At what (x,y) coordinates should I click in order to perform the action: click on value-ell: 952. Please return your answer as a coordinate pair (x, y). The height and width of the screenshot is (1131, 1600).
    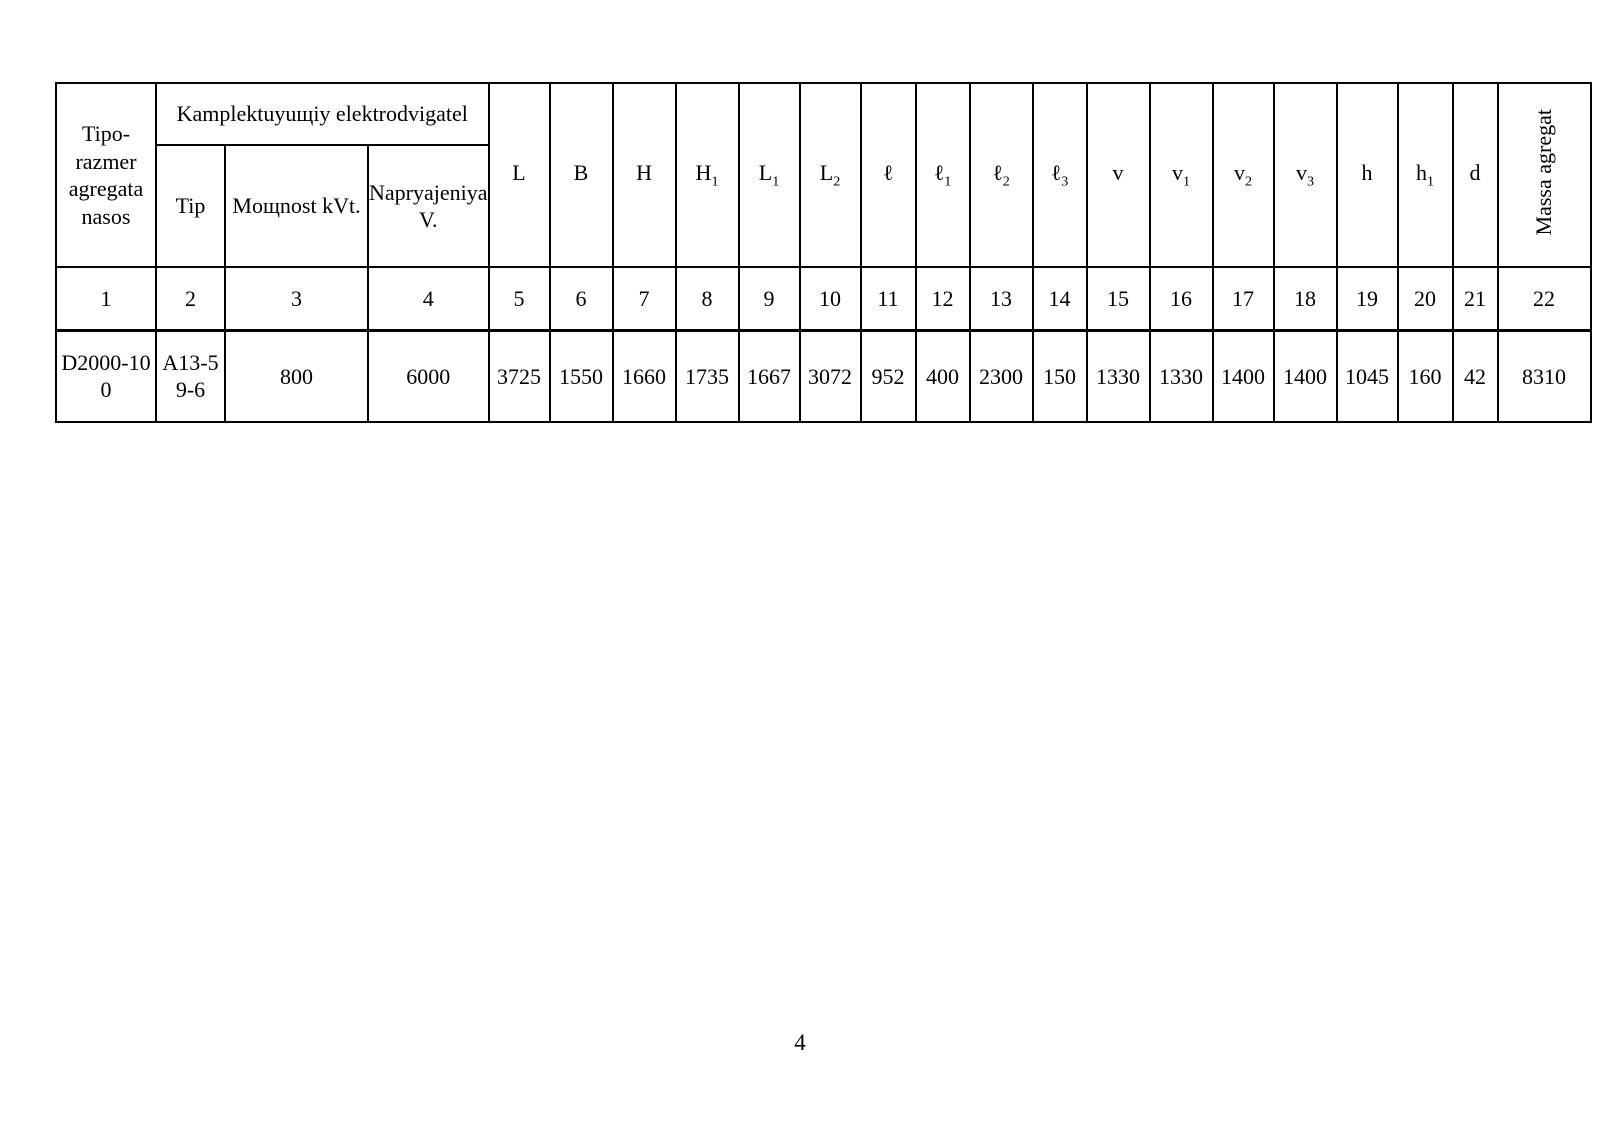
    Looking at the image, I should click on (888, 375).